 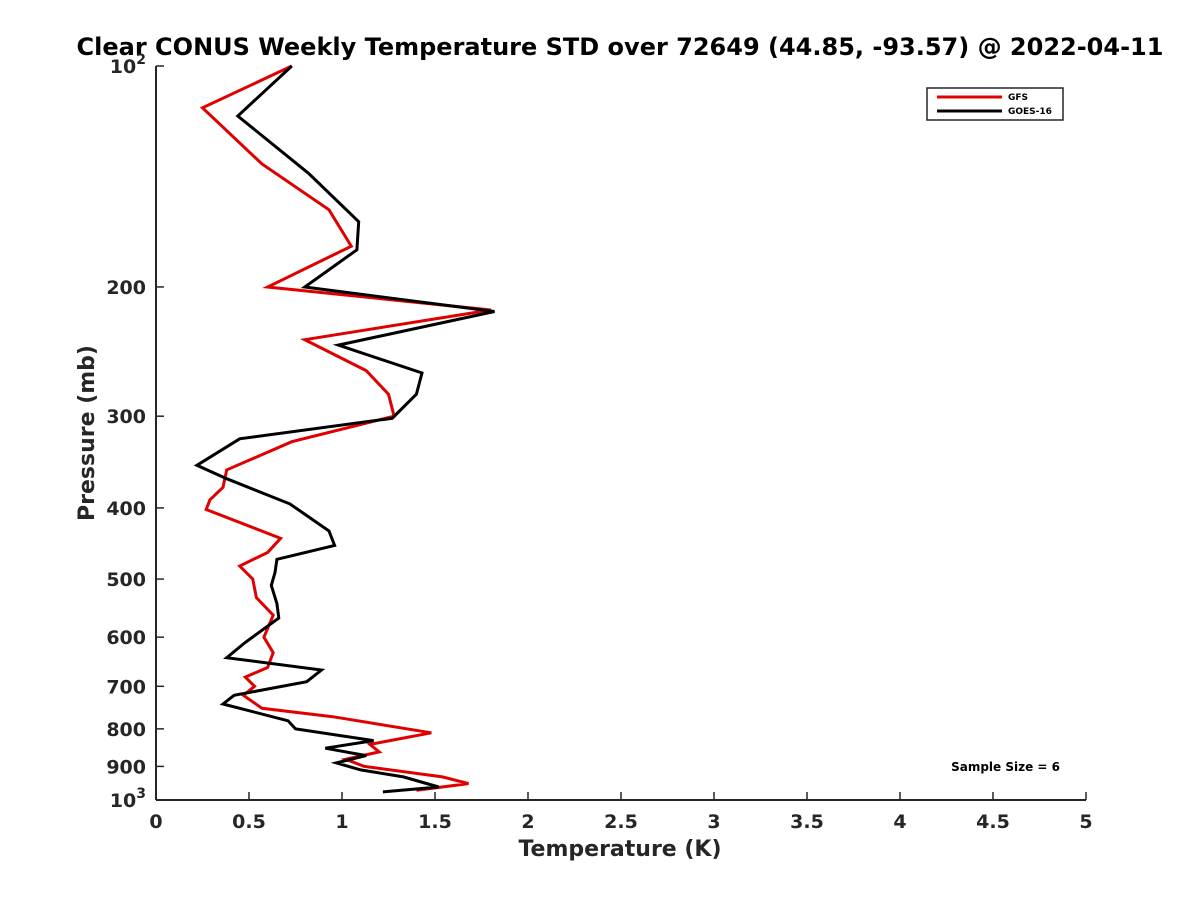 I want to click on x-tick-label: 4, so click(x=899, y=822).